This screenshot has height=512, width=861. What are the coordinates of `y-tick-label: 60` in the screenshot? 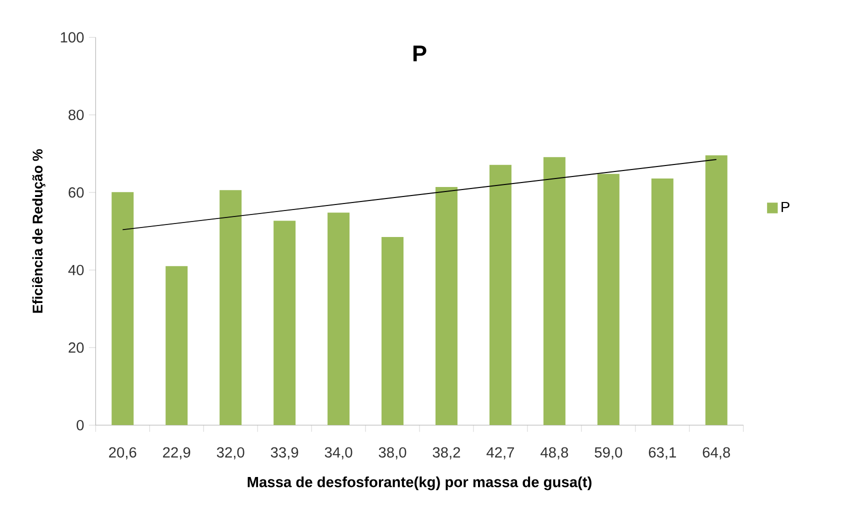 It's located at (76, 192).